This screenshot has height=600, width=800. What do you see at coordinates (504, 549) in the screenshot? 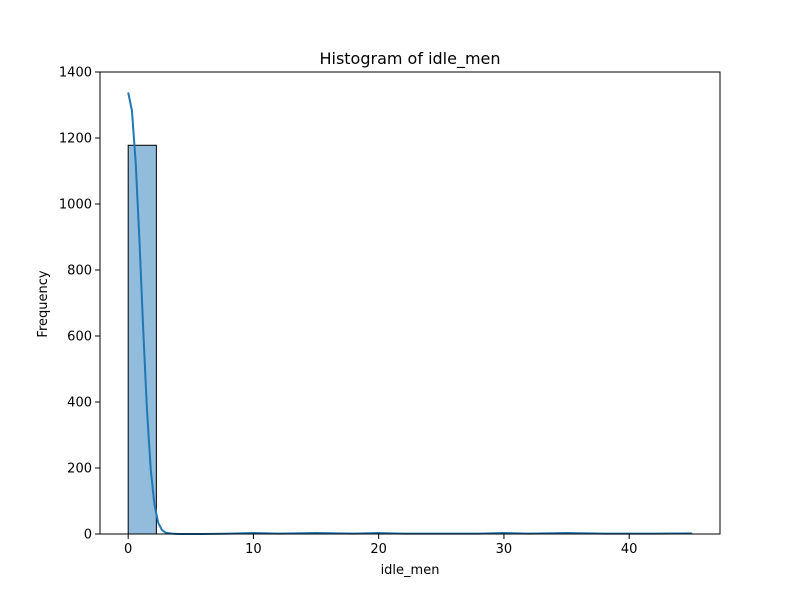
I see `x-tick-label: 30` at bounding box center [504, 549].